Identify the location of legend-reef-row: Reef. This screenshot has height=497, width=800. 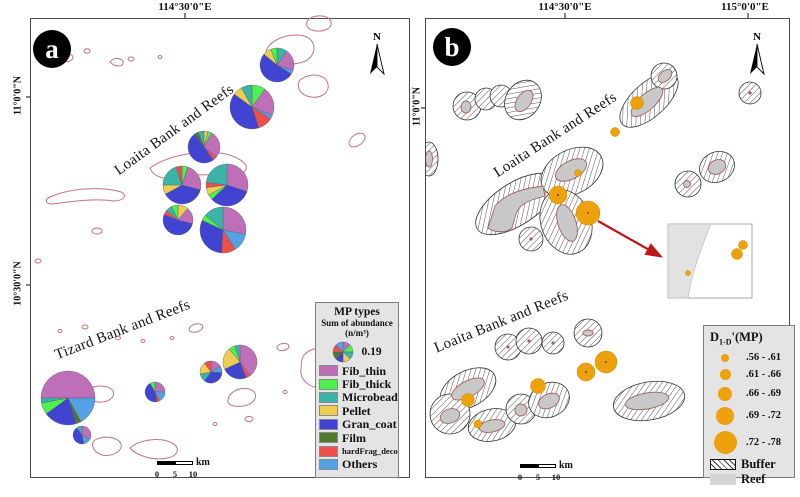
(752, 479).